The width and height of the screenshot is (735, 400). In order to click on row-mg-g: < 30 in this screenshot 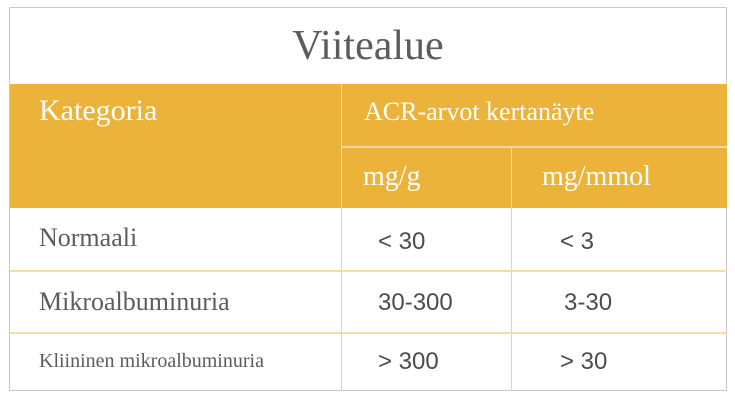, I will do `click(402, 241)`.